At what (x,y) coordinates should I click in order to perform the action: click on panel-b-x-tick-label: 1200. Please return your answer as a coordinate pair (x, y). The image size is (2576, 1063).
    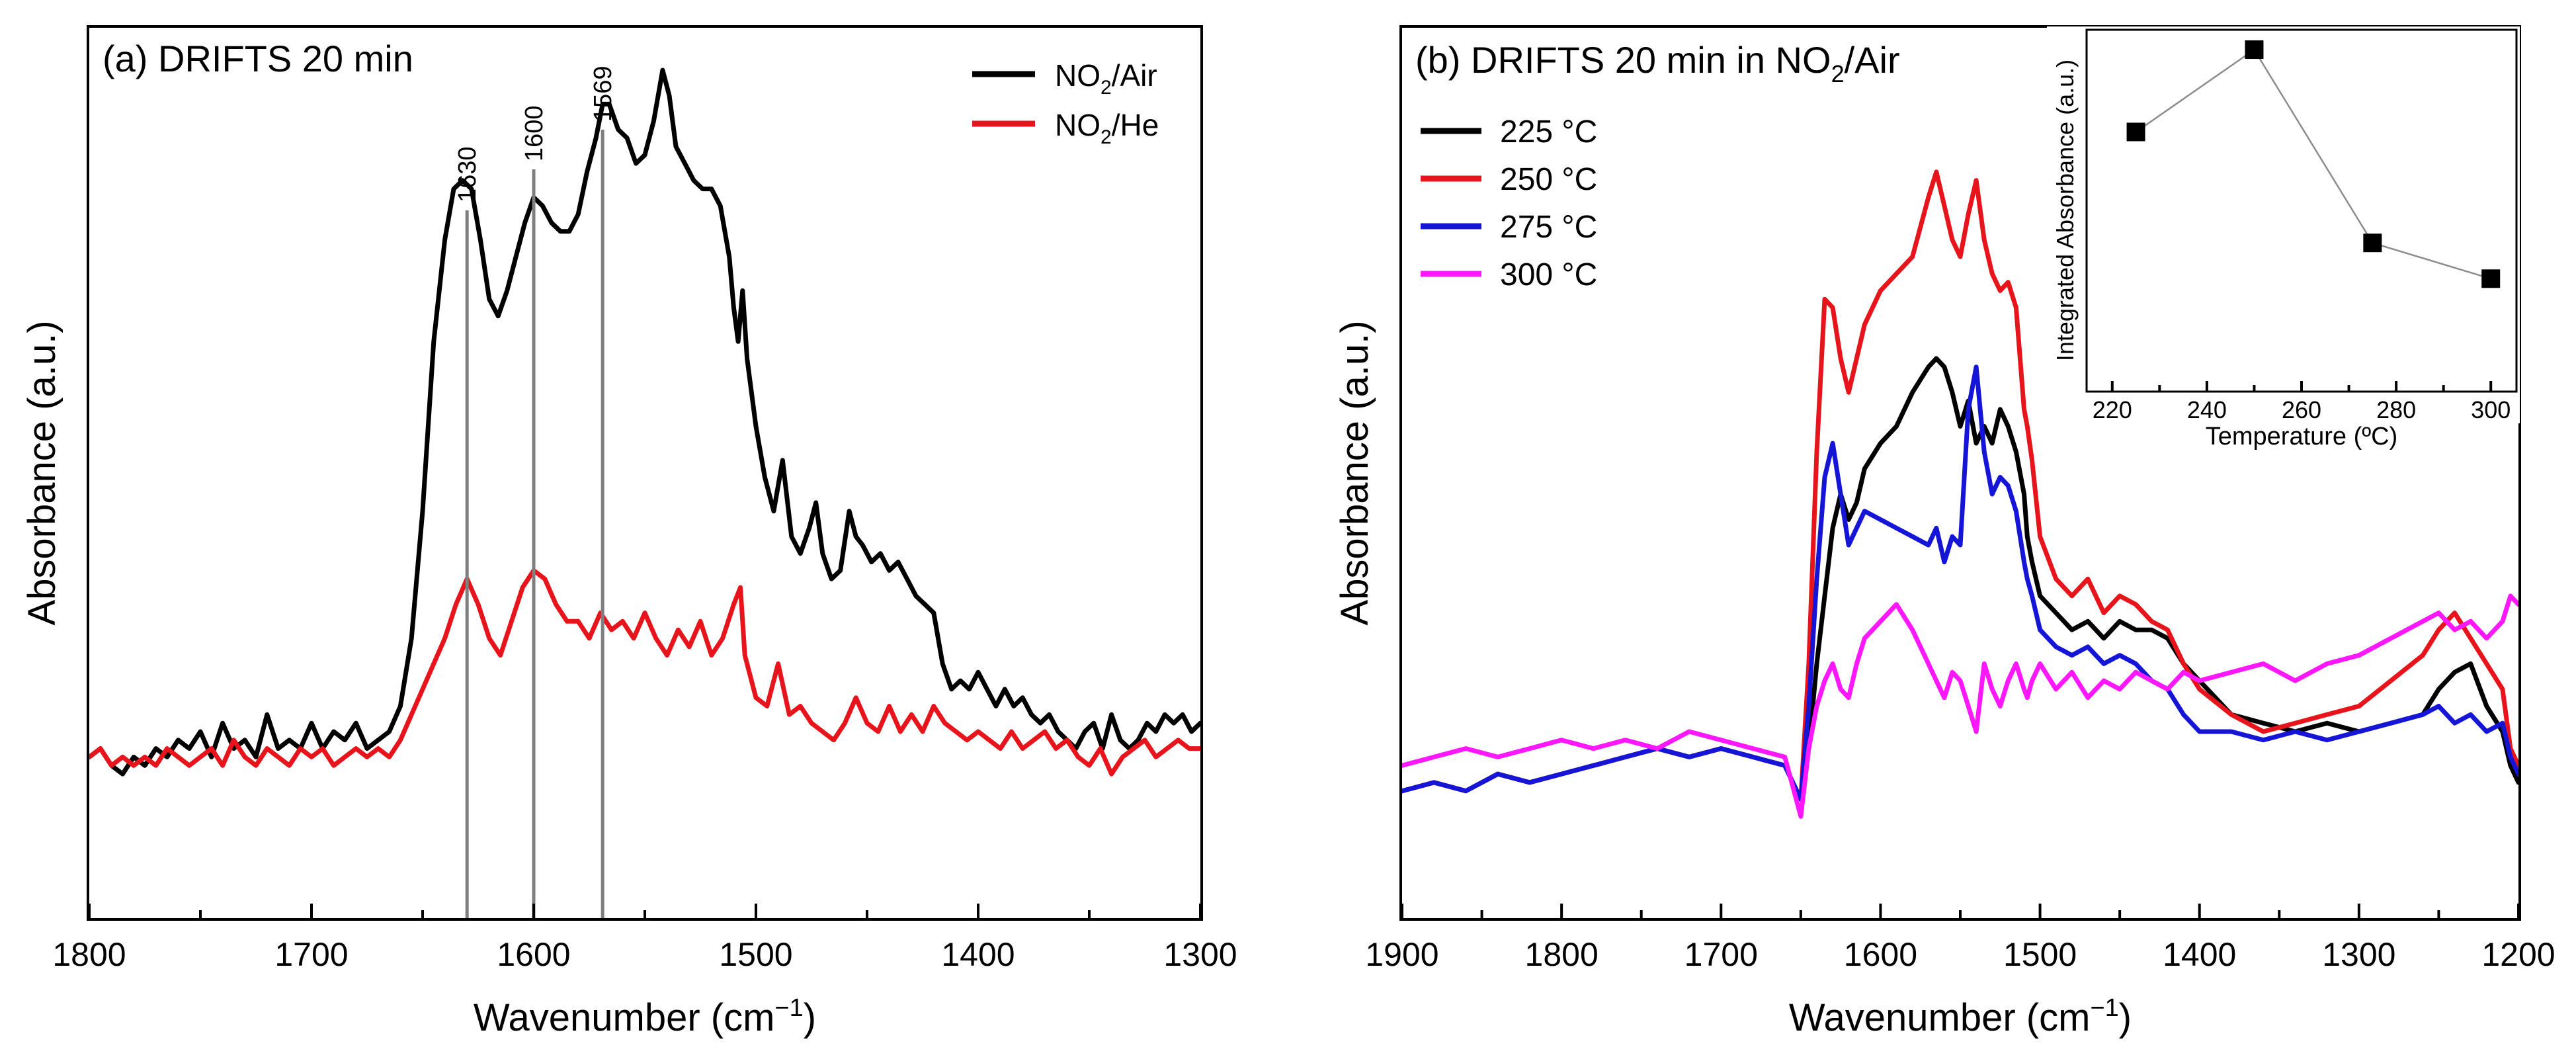
    Looking at the image, I should click on (2518, 954).